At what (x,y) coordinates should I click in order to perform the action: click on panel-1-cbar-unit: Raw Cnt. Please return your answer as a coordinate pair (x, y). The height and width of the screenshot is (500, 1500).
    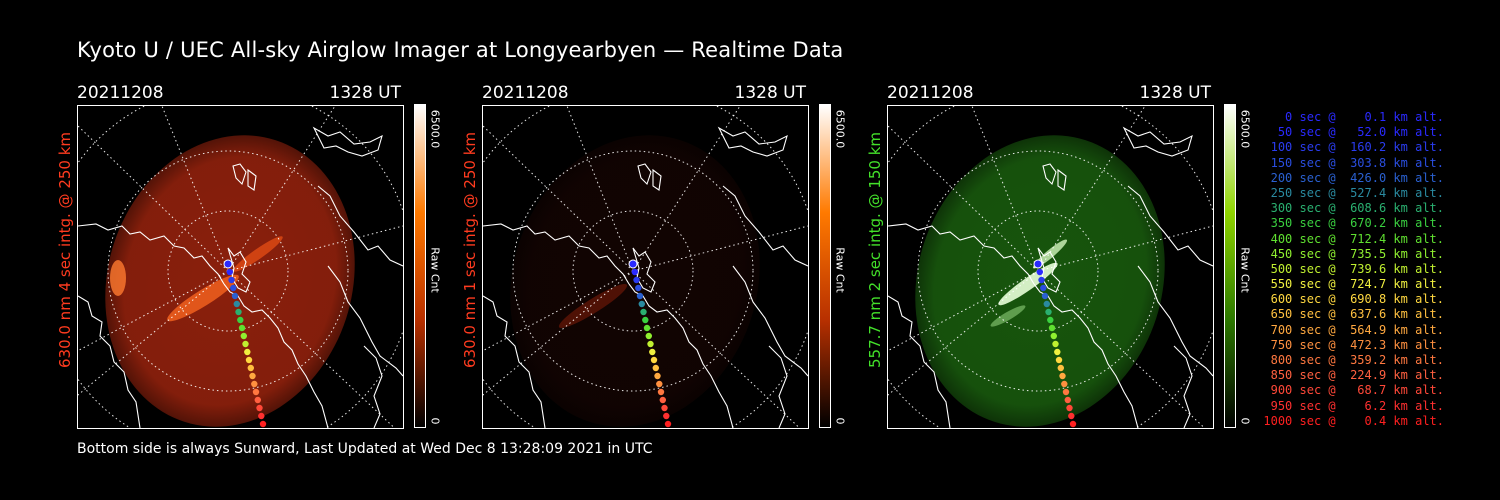
    Looking at the image, I should click on (435, 270).